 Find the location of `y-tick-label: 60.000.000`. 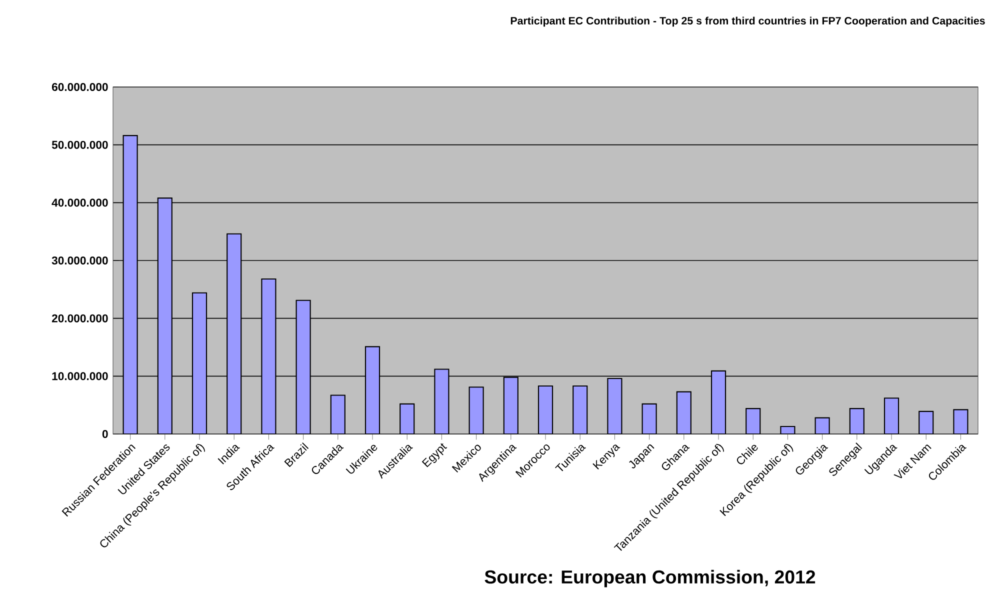

y-tick-label: 60.000.000 is located at coordinates (80, 87).